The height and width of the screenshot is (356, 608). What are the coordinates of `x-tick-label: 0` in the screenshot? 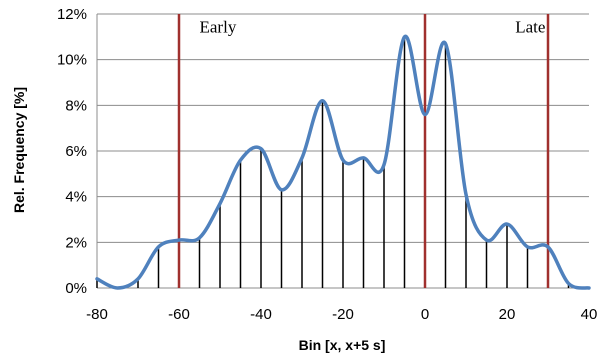 It's located at (425, 314).